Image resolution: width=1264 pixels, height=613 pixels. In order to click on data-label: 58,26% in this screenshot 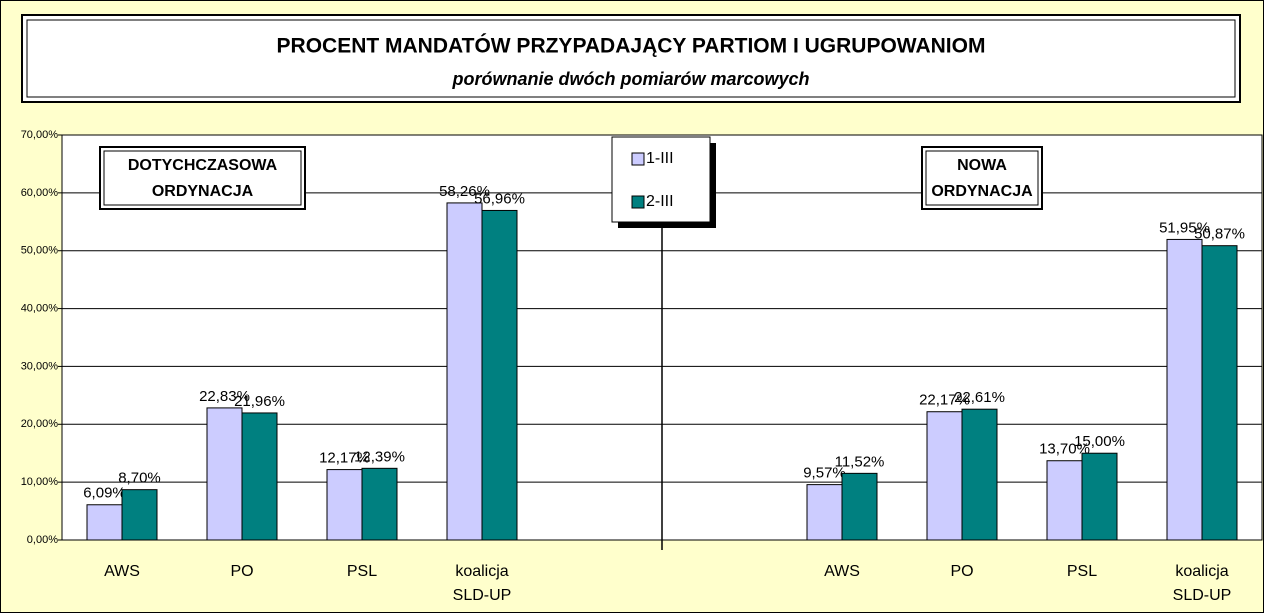, I will do `click(464, 191)`.